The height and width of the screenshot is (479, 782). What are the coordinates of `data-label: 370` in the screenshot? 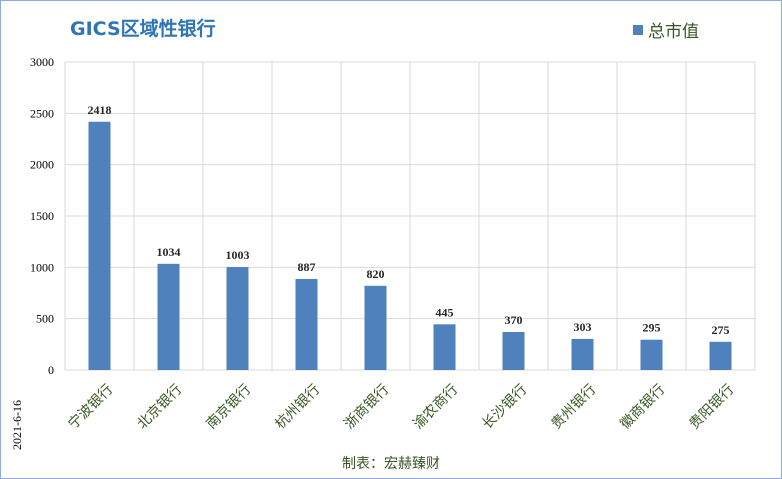 It's located at (514, 320).